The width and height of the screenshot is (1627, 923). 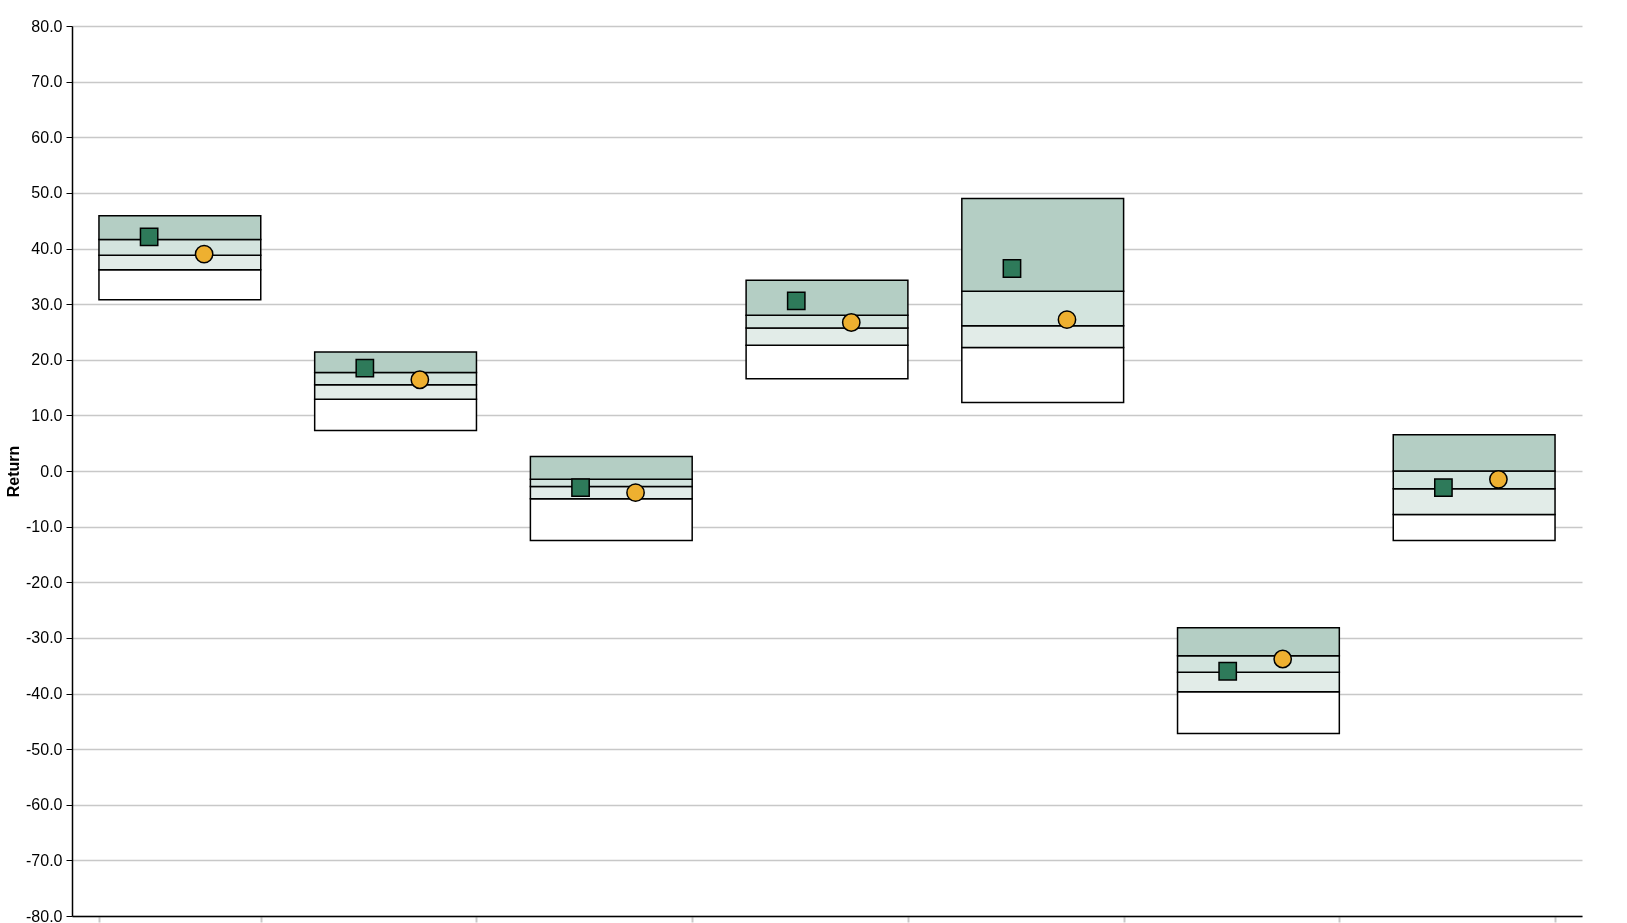 I want to click on y-tick-label: 50.0, so click(x=47, y=193).